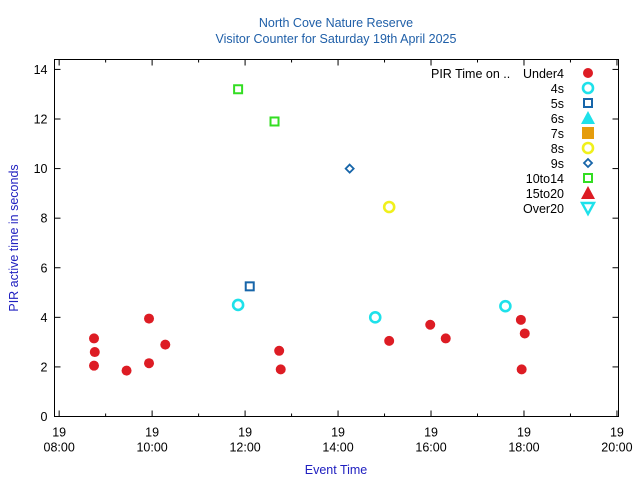  What do you see at coordinates (588, 88) in the screenshot?
I see `legend-marker-4s` at bounding box center [588, 88].